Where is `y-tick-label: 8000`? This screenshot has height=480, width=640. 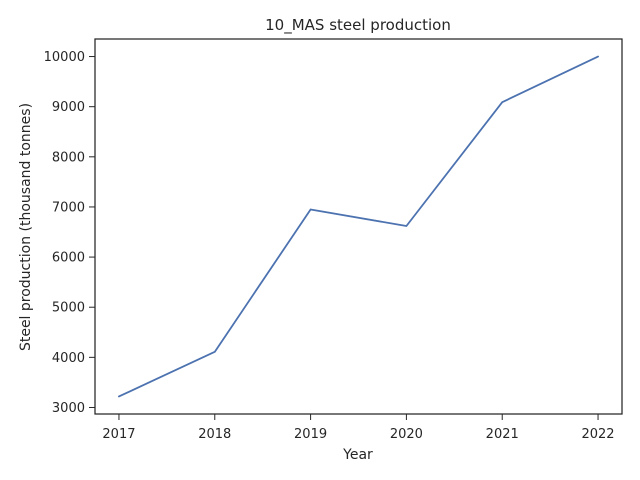 y-tick-label: 8000 is located at coordinates (68, 157).